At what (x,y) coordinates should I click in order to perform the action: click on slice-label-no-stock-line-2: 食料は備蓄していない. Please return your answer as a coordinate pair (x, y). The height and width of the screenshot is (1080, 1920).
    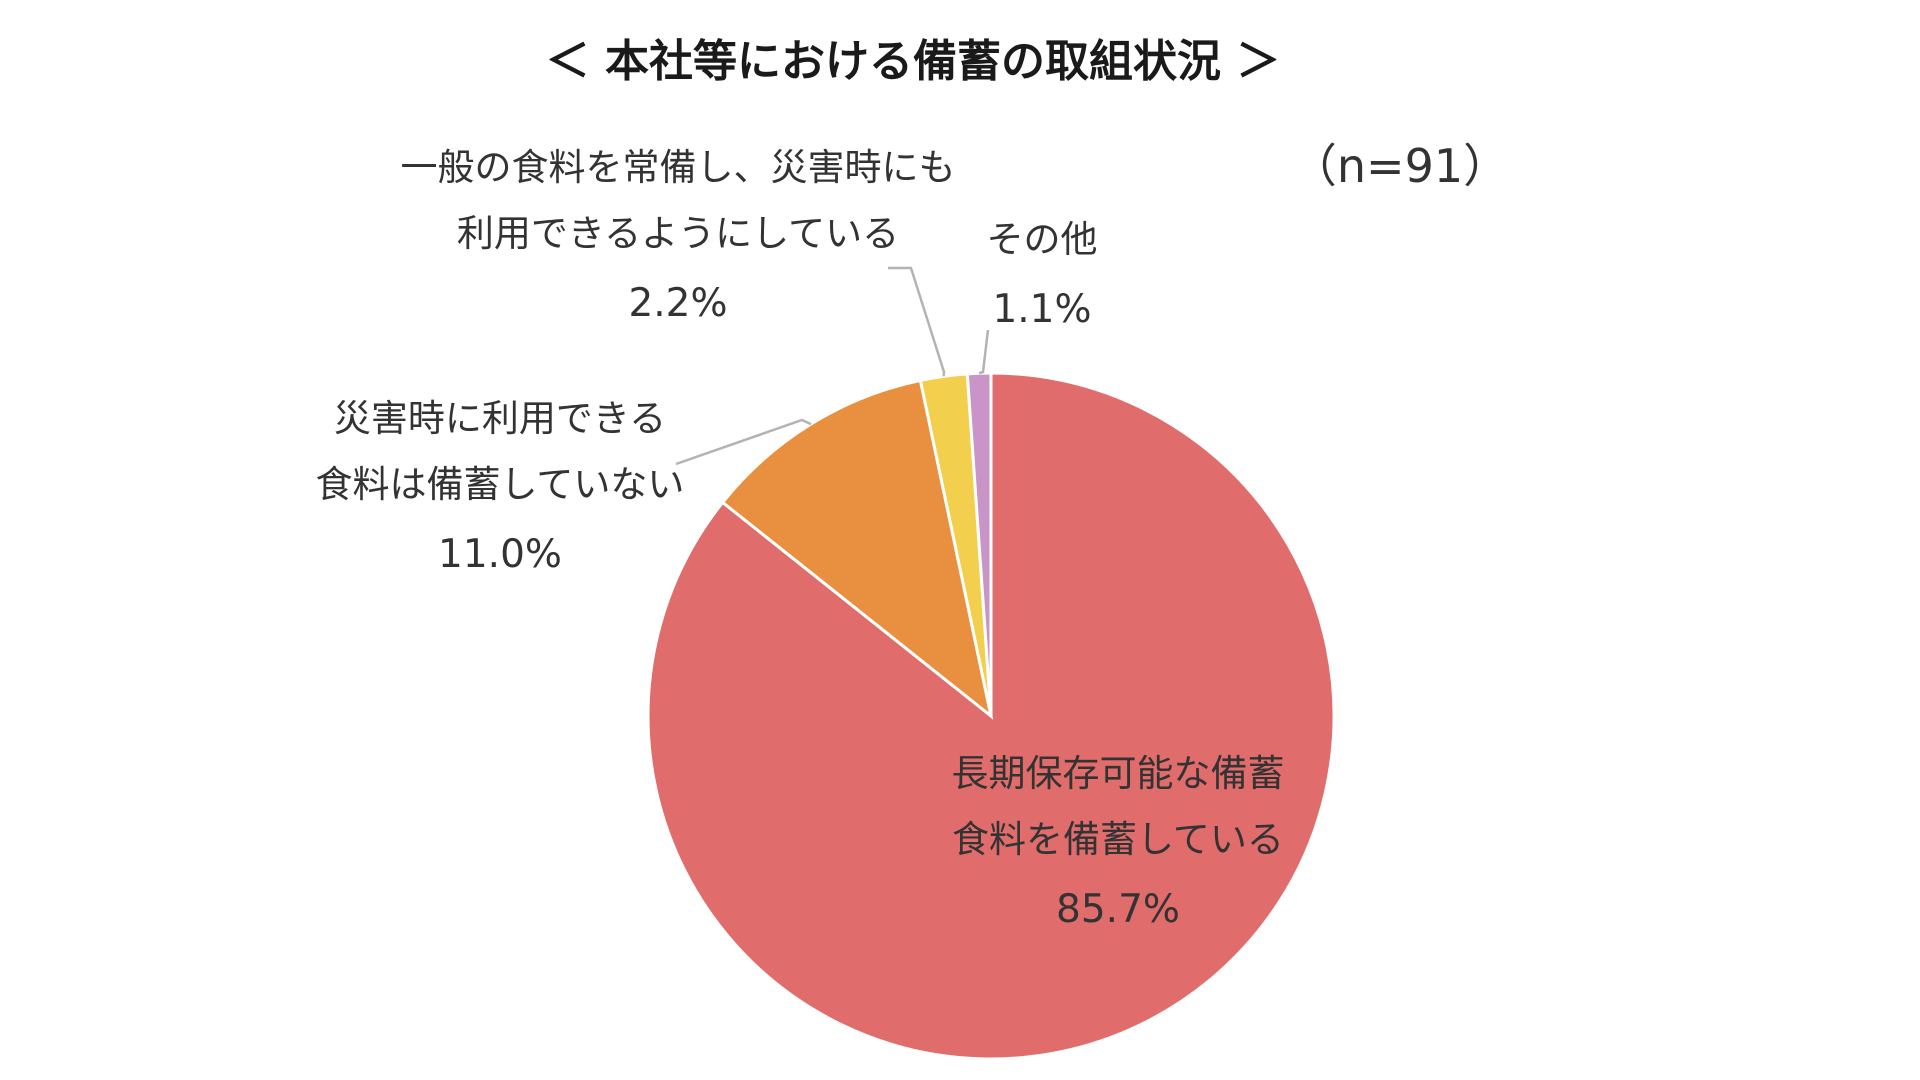
    Looking at the image, I should click on (500, 484).